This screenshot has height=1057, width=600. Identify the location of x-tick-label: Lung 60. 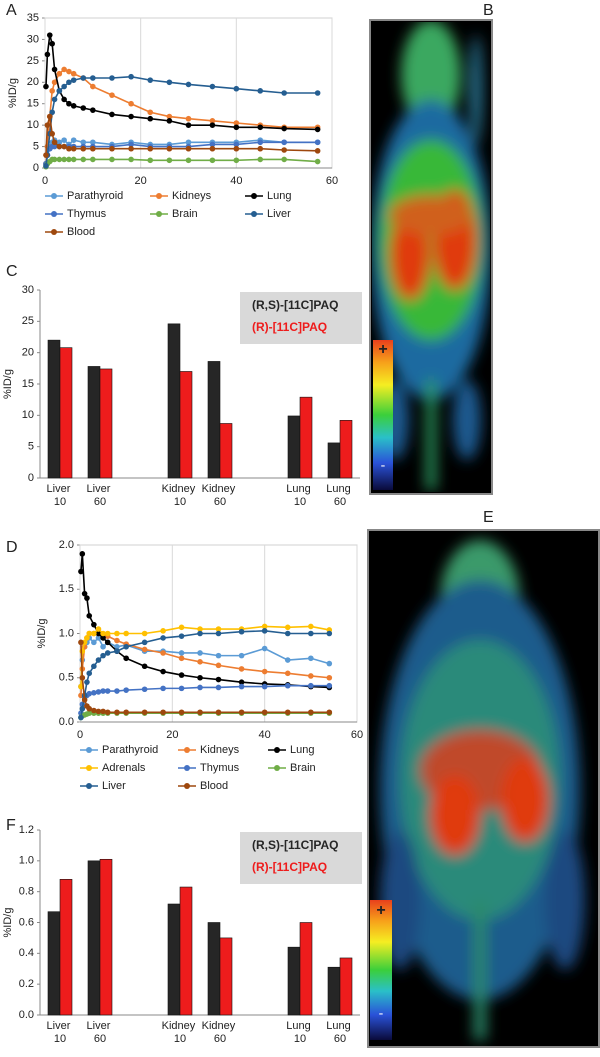
(340, 495).